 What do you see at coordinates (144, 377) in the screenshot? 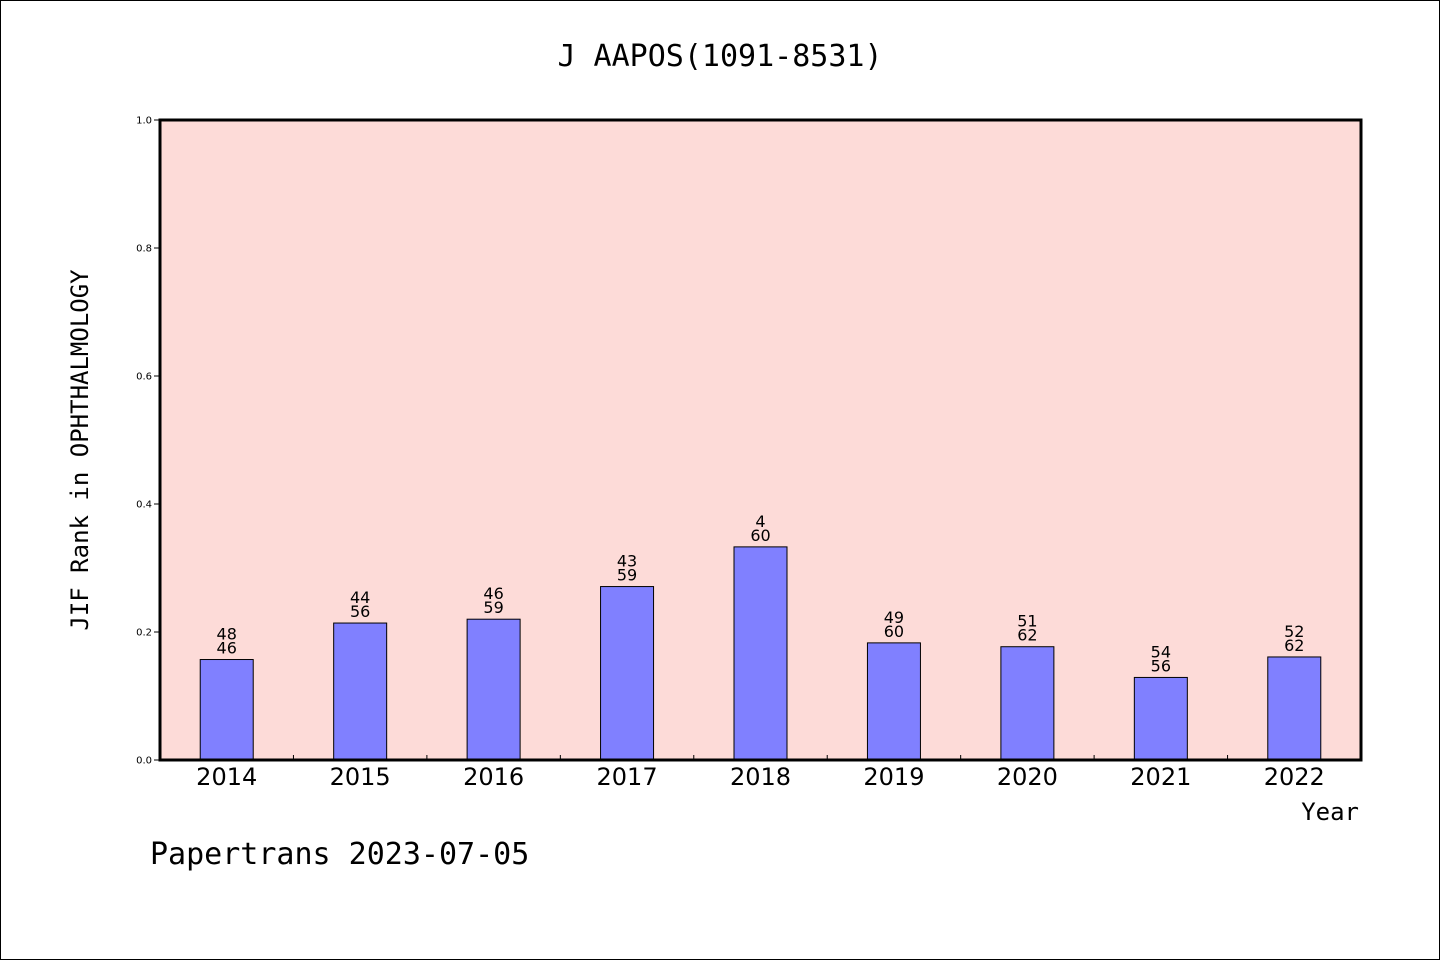
I see `y-tick-label: 0.6` at bounding box center [144, 377].